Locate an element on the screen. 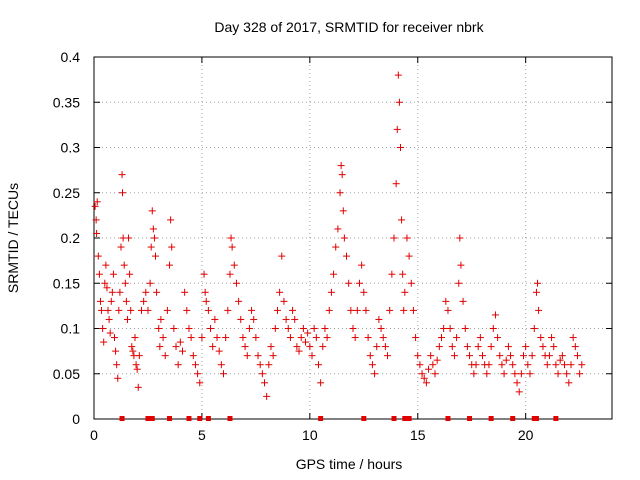 The height and width of the screenshot is (480, 640). y-tick-label: 0.1 is located at coordinates (71, 329).